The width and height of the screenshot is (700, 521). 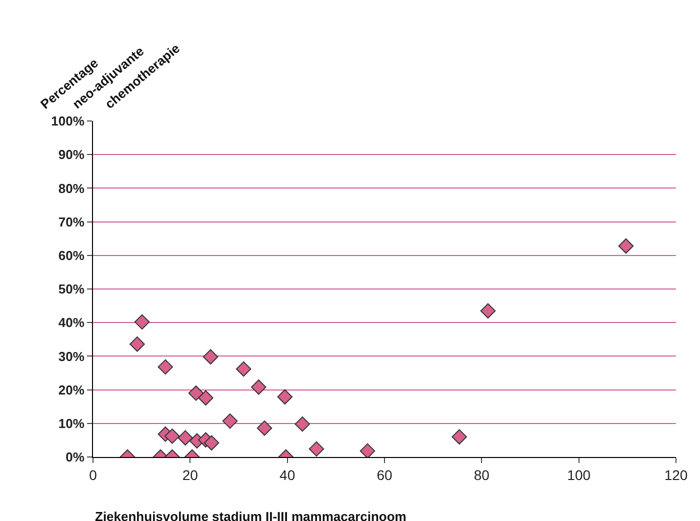 What do you see at coordinates (71, 188) in the screenshot?
I see `y-tick-label: 80%` at bounding box center [71, 188].